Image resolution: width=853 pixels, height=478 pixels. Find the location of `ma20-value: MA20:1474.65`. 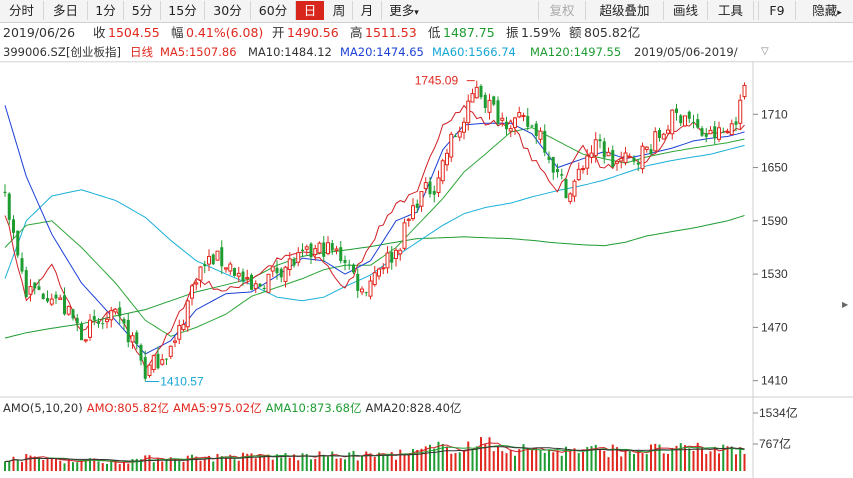

ma20-value: MA20:1474.65 is located at coordinates (382, 52).